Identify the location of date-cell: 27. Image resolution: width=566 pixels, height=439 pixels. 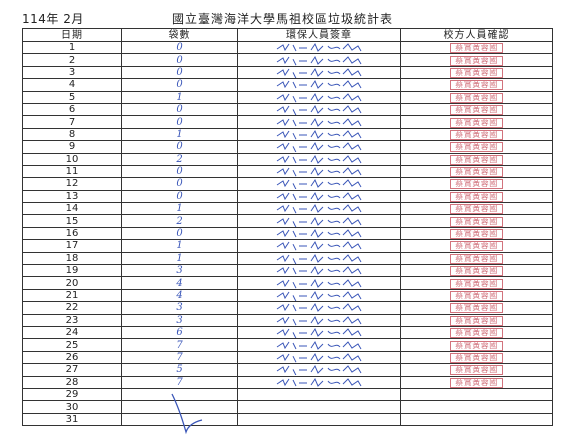
(72, 370).